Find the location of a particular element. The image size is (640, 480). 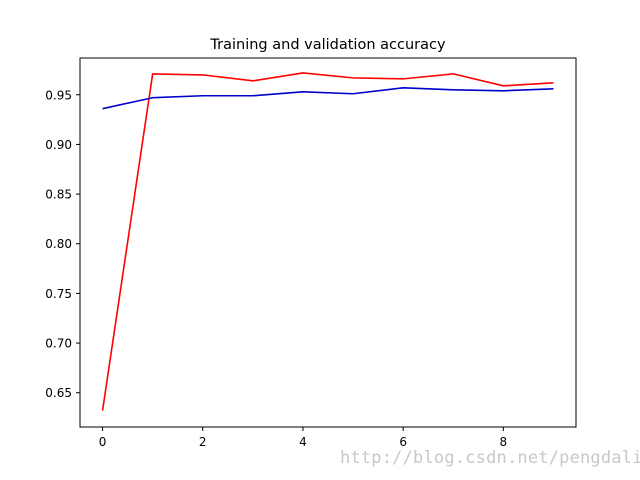

x-axis: 0 2 4 6 8 is located at coordinates (303, 438).